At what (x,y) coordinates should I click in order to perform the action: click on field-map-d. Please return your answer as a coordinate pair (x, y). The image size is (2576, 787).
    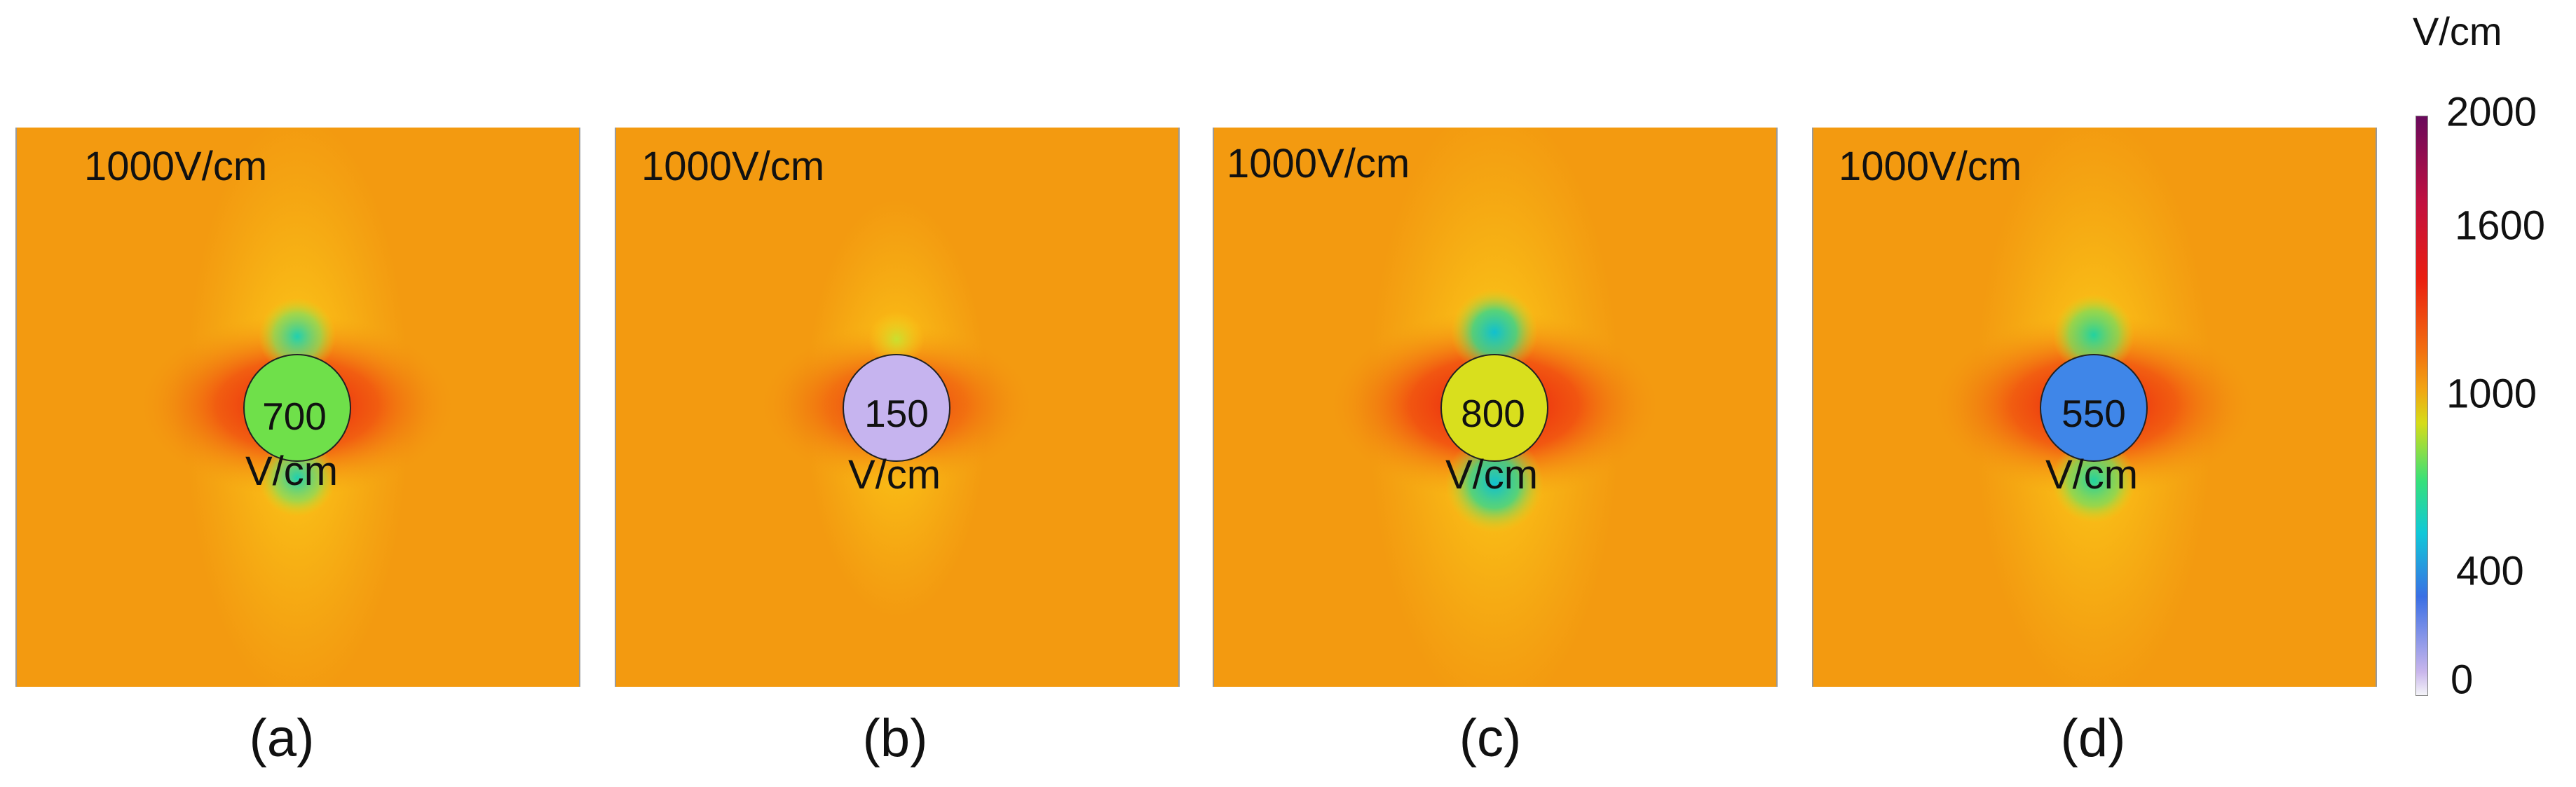
    Looking at the image, I should click on (2093, 407).